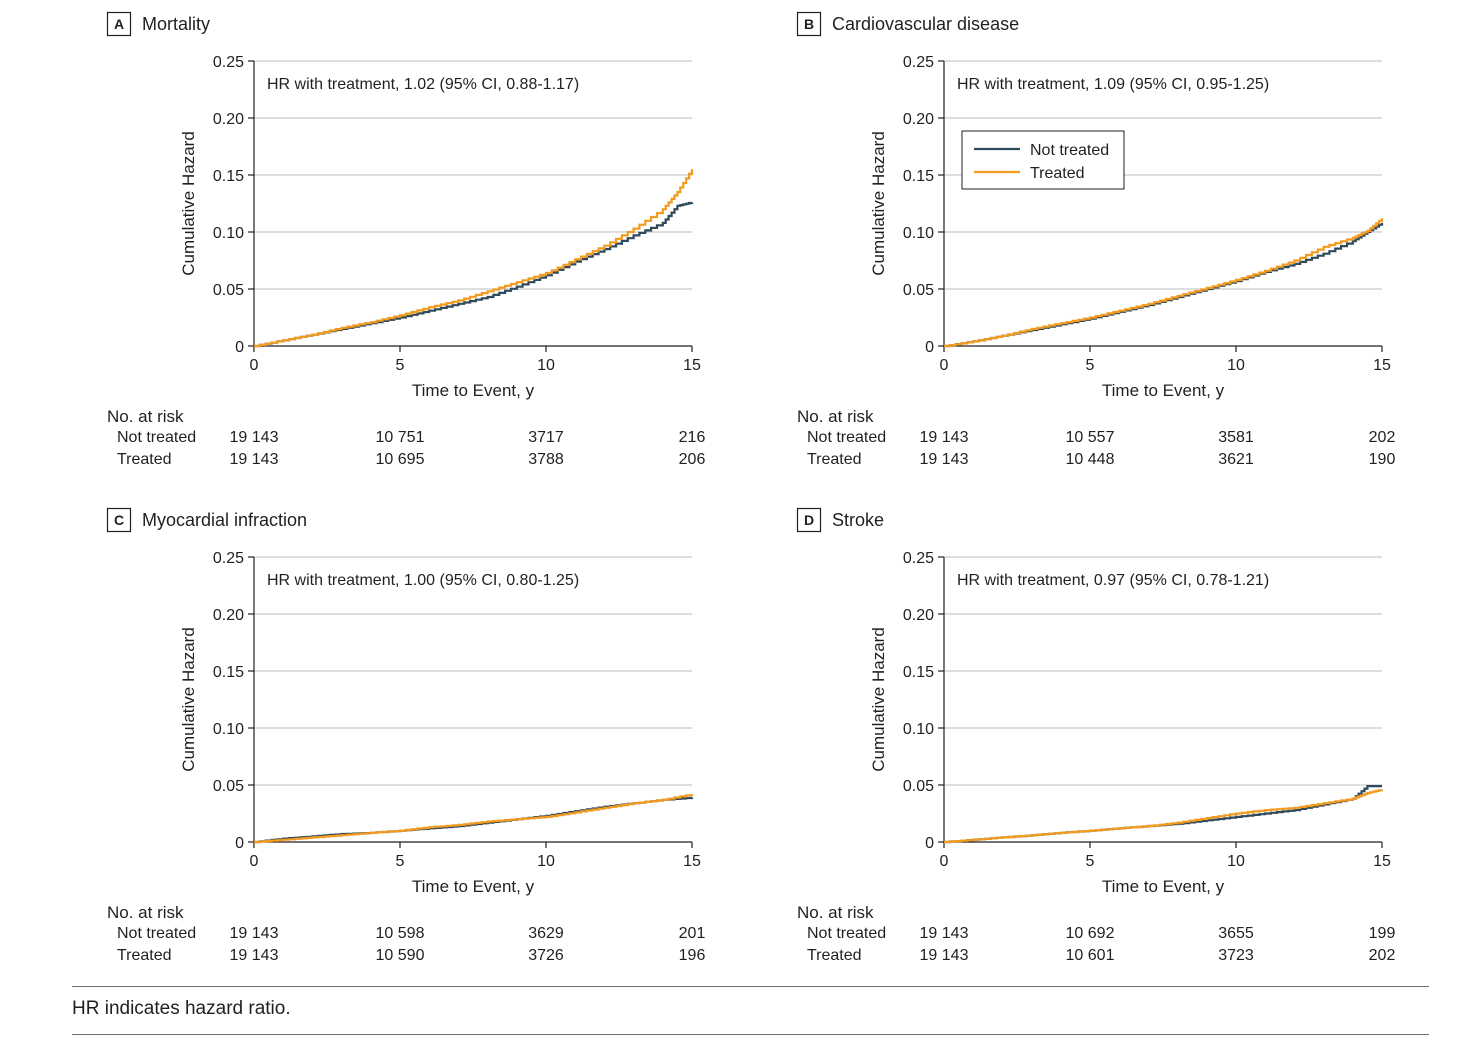 Image resolution: width=1476 pixels, height=1046 pixels. Describe the element at coordinates (176, 24) in the screenshot. I see `panel-title: Mortality` at that location.